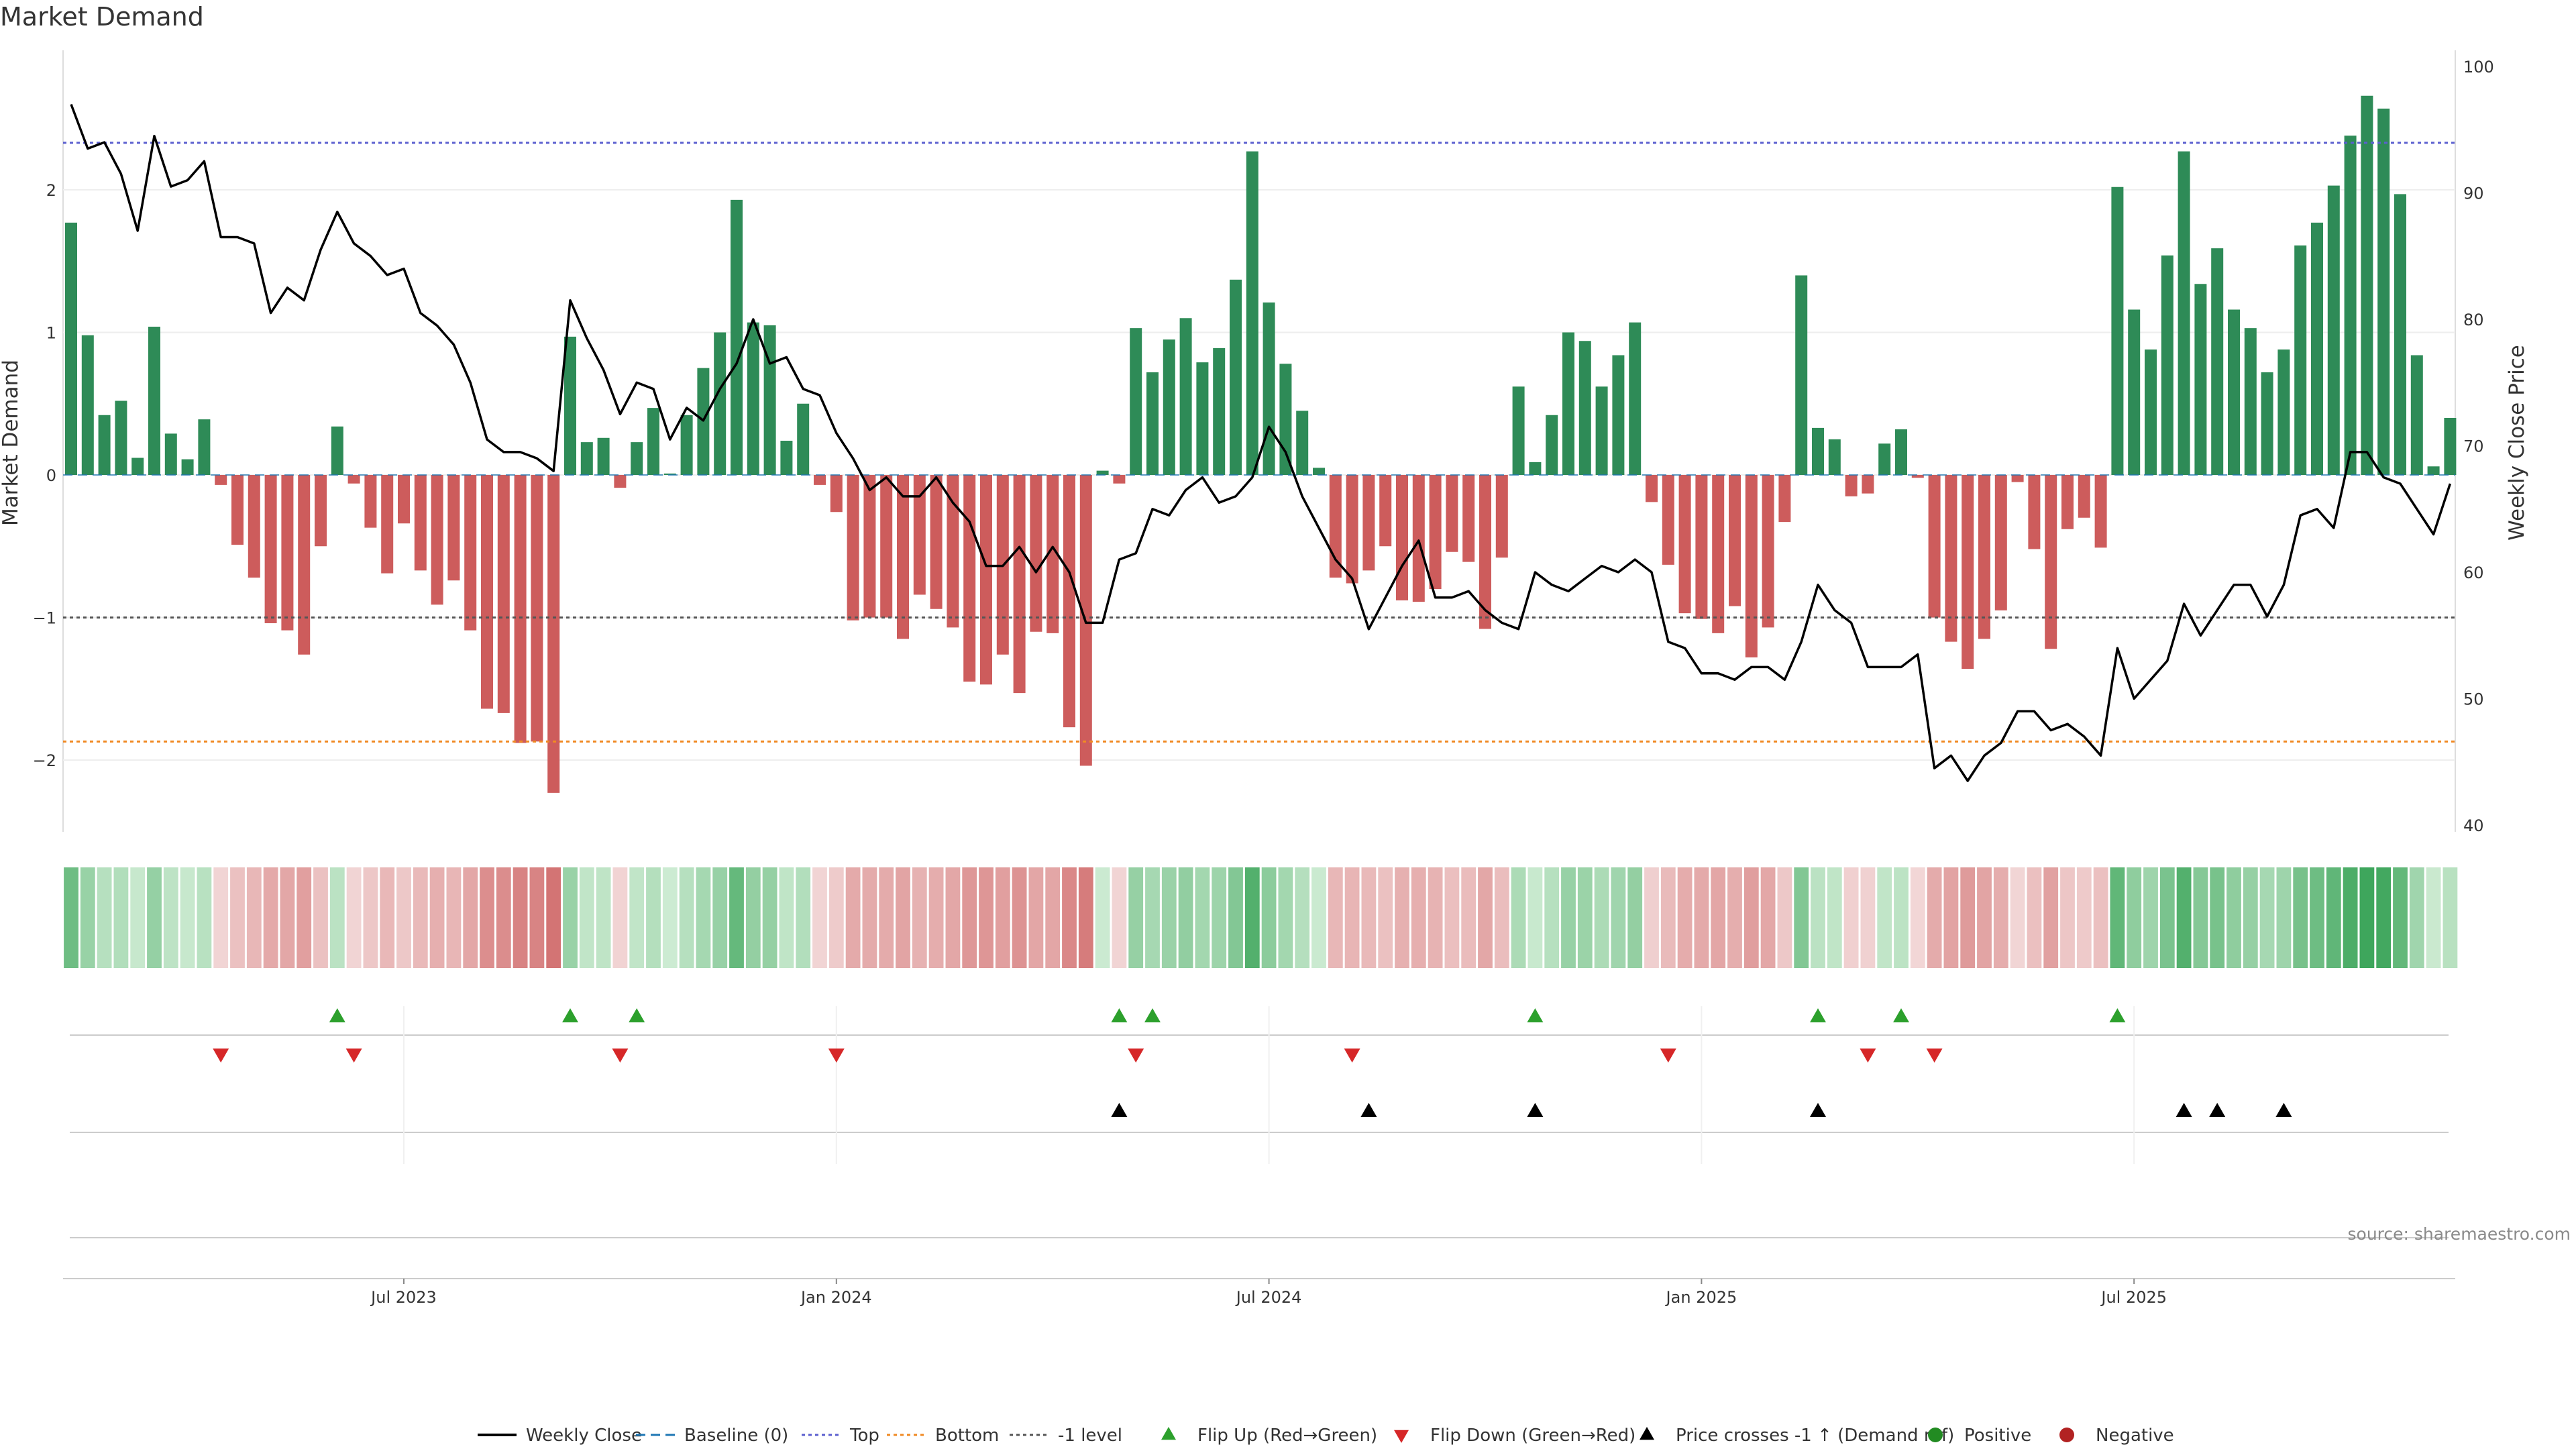 The image size is (2576, 1449). I want to click on x-axis-ticks: Jul 2023 Jan 2024 Jul 2024 Jan 2025 Jul 2025, so click(1268, 1293).